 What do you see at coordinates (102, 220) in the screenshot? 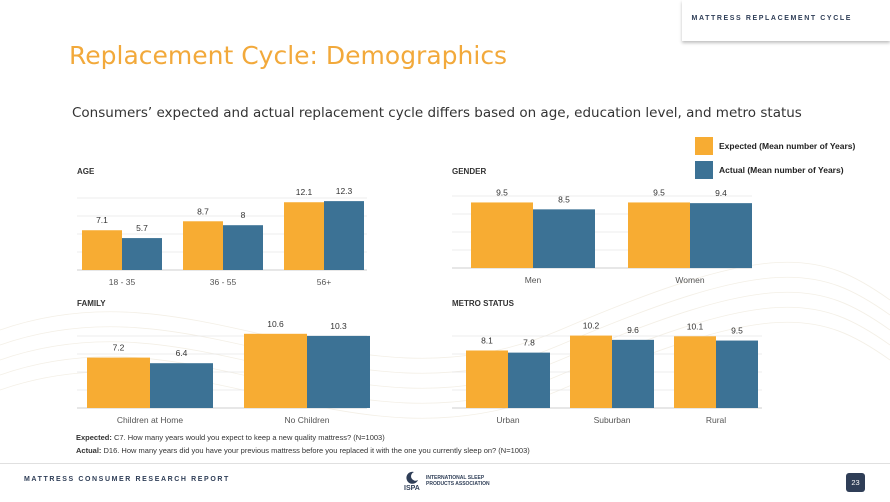
I see `age-value-label: 7.1` at bounding box center [102, 220].